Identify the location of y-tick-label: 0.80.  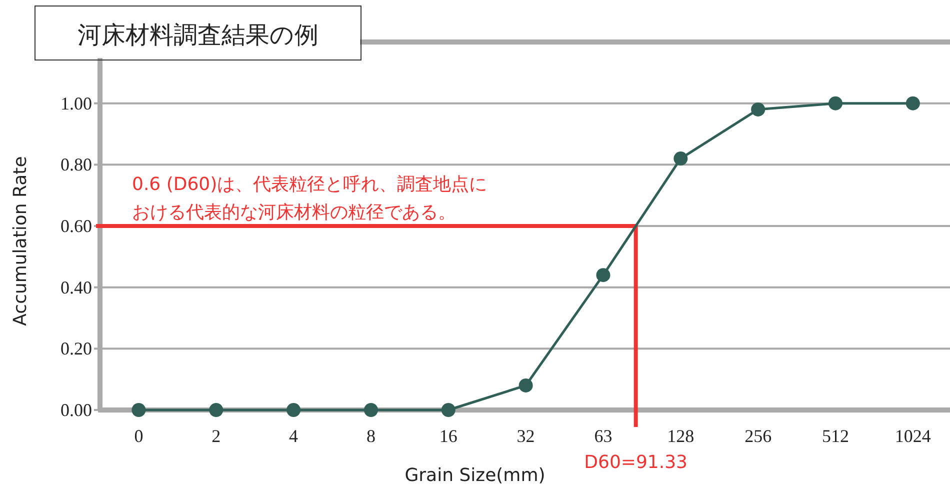
(76, 164).